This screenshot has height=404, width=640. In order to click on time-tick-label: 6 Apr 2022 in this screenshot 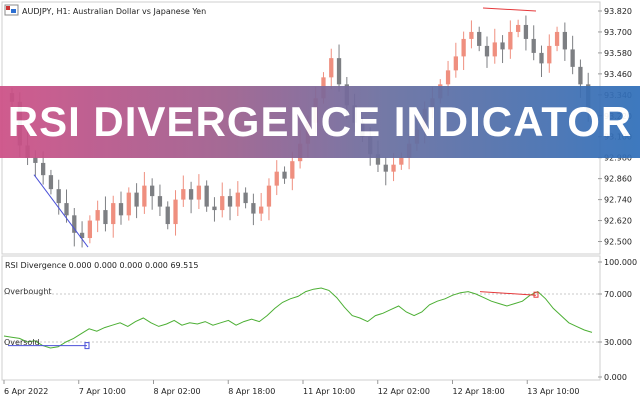, I will do `click(26, 391)`.